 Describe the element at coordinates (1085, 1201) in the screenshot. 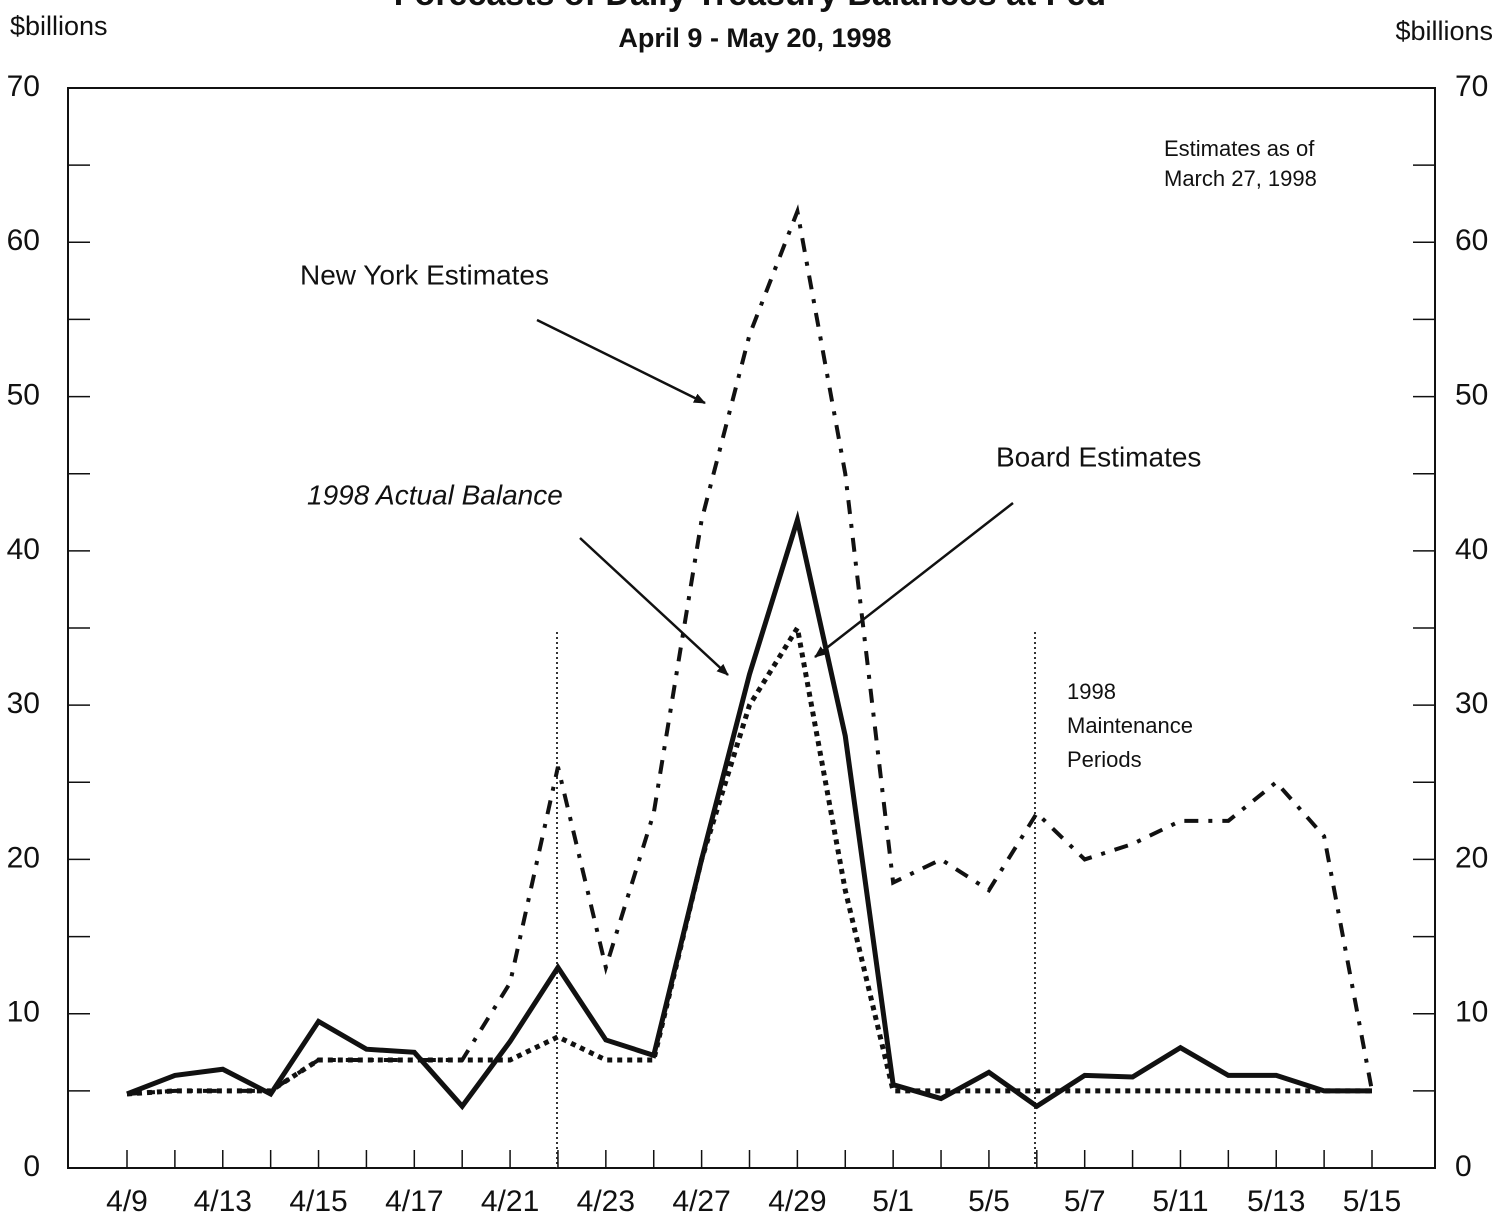

I see `x-tick-label: 5/7` at that location.